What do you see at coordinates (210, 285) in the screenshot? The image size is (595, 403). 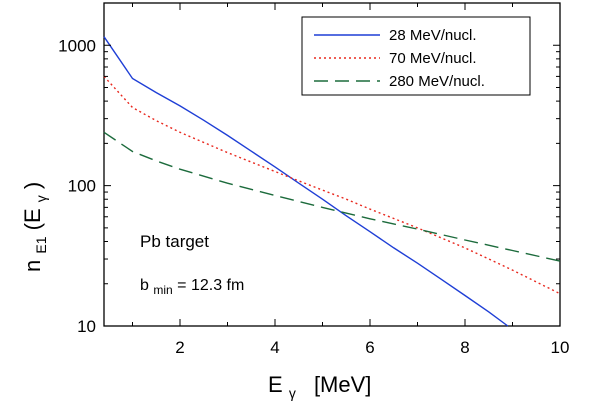 I see `annotation-bmin-value: = 12.3 fm` at bounding box center [210, 285].